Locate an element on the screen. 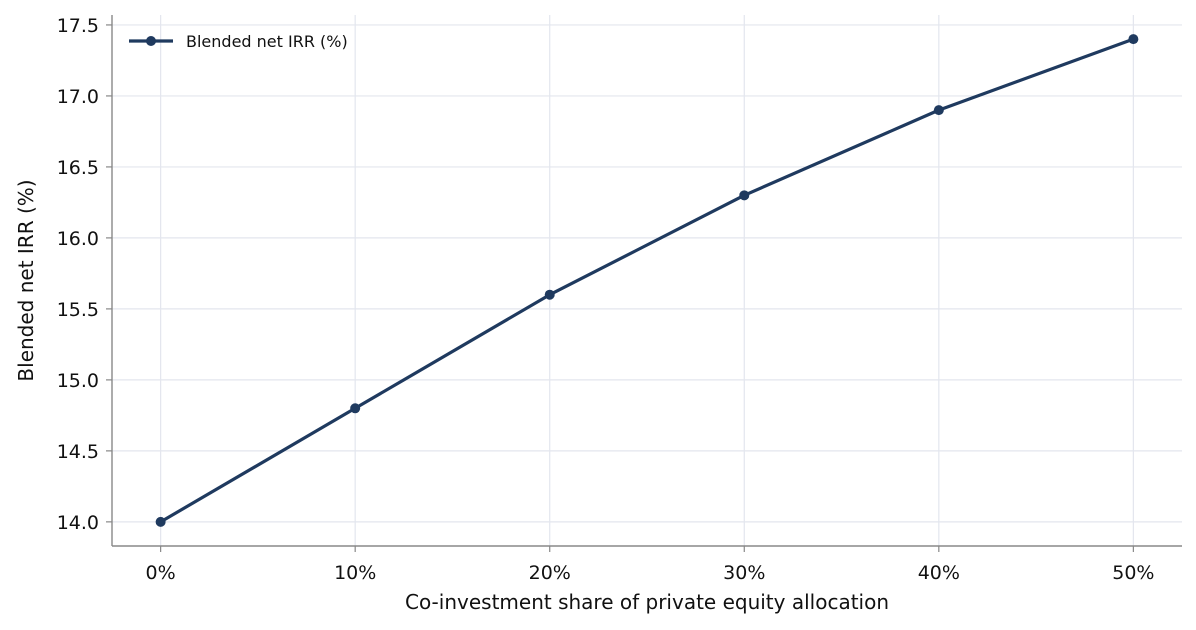 This screenshot has height=630, width=1196. x-tick-label: 10% is located at coordinates (355, 573).